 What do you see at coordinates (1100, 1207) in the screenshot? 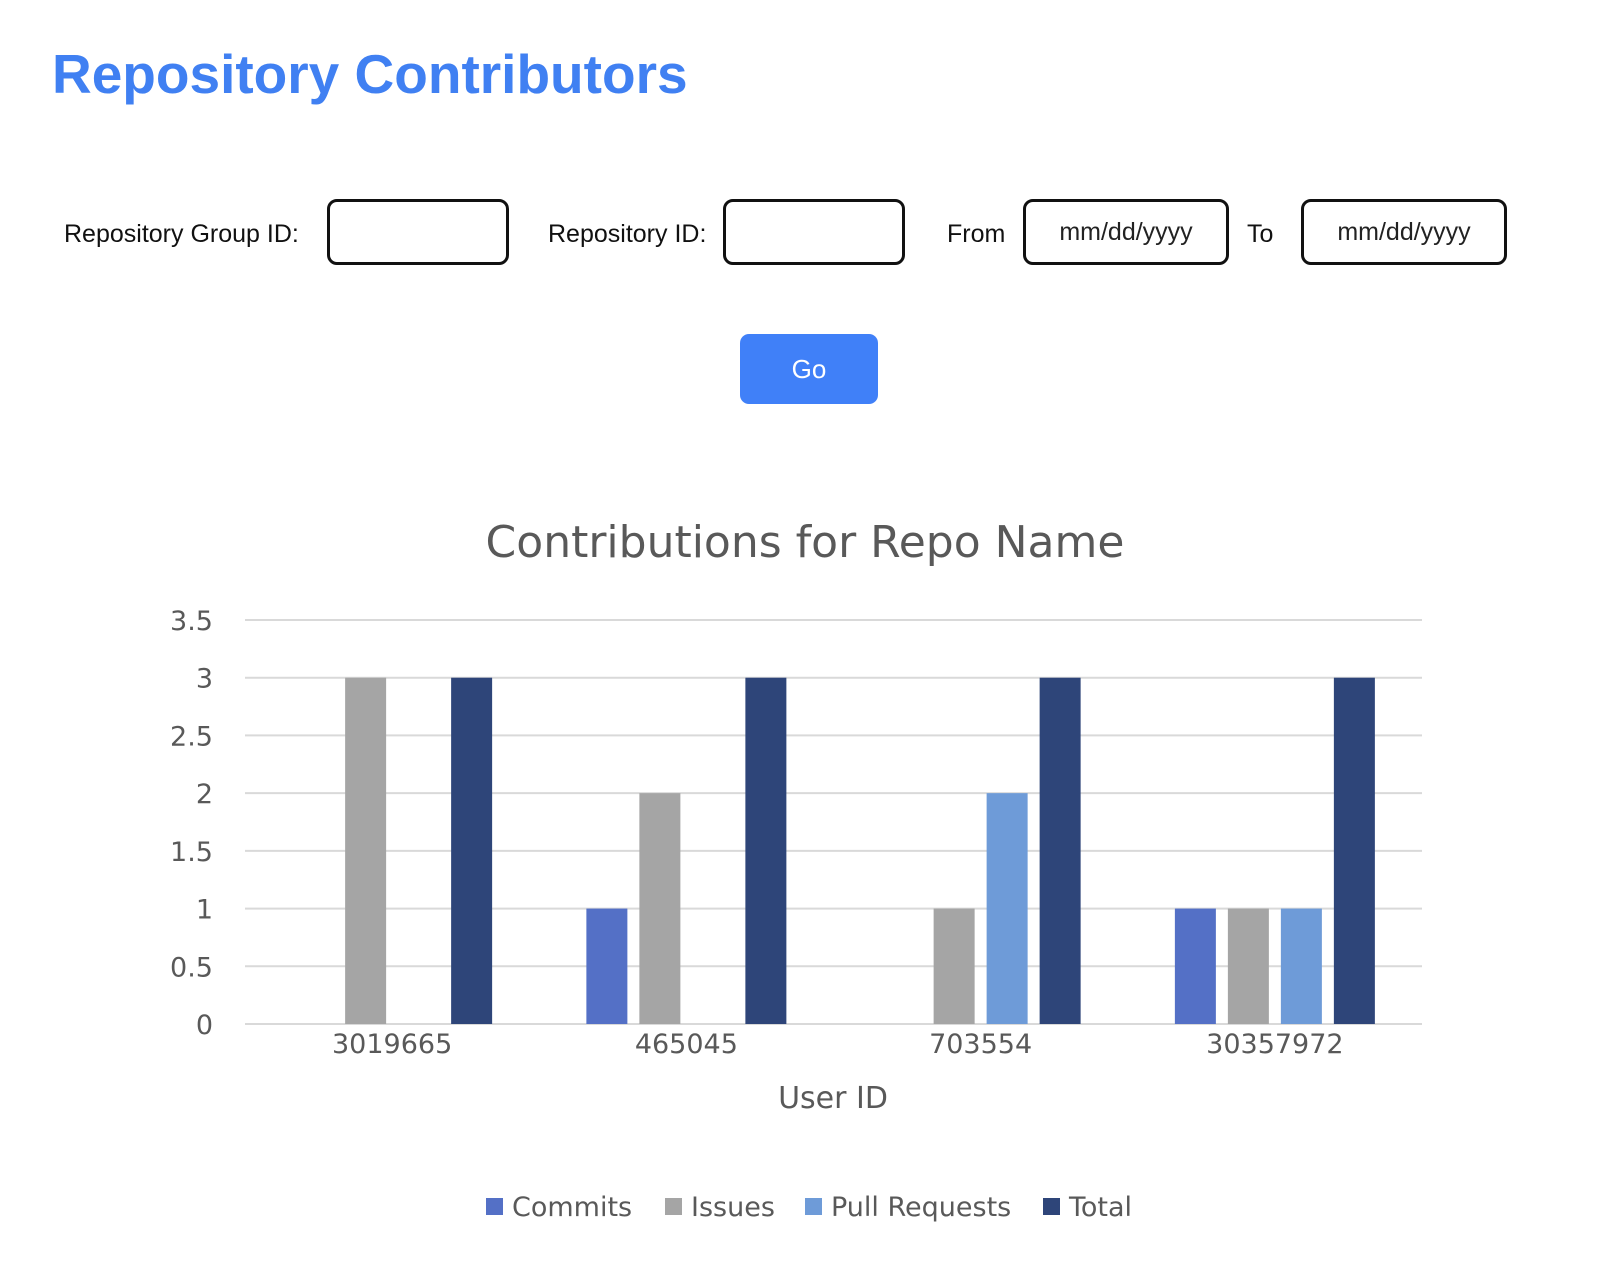
I see `legend-label: Total` at bounding box center [1100, 1207].